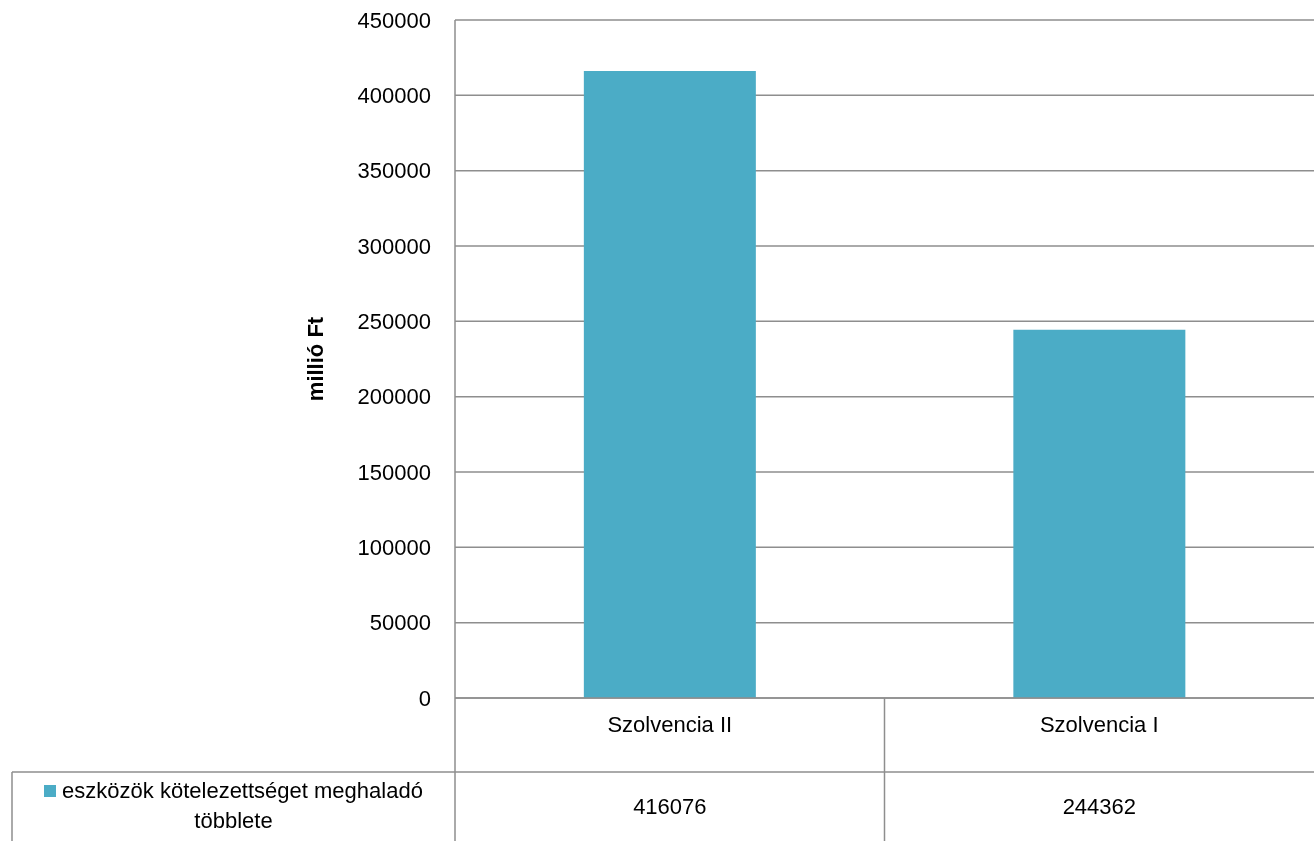 This screenshot has width=1314, height=841. I want to click on y-tick-label: 150000, so click(394, 472).